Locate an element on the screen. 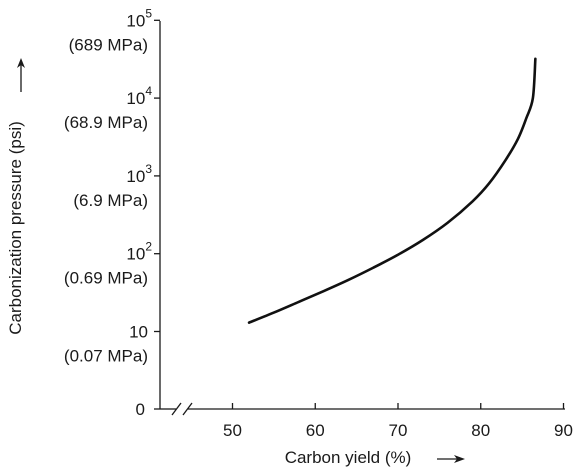 The height and width of the screenshot is (470, 577). x-axis-arrowhead-icon is located at coordinates (459, 459).